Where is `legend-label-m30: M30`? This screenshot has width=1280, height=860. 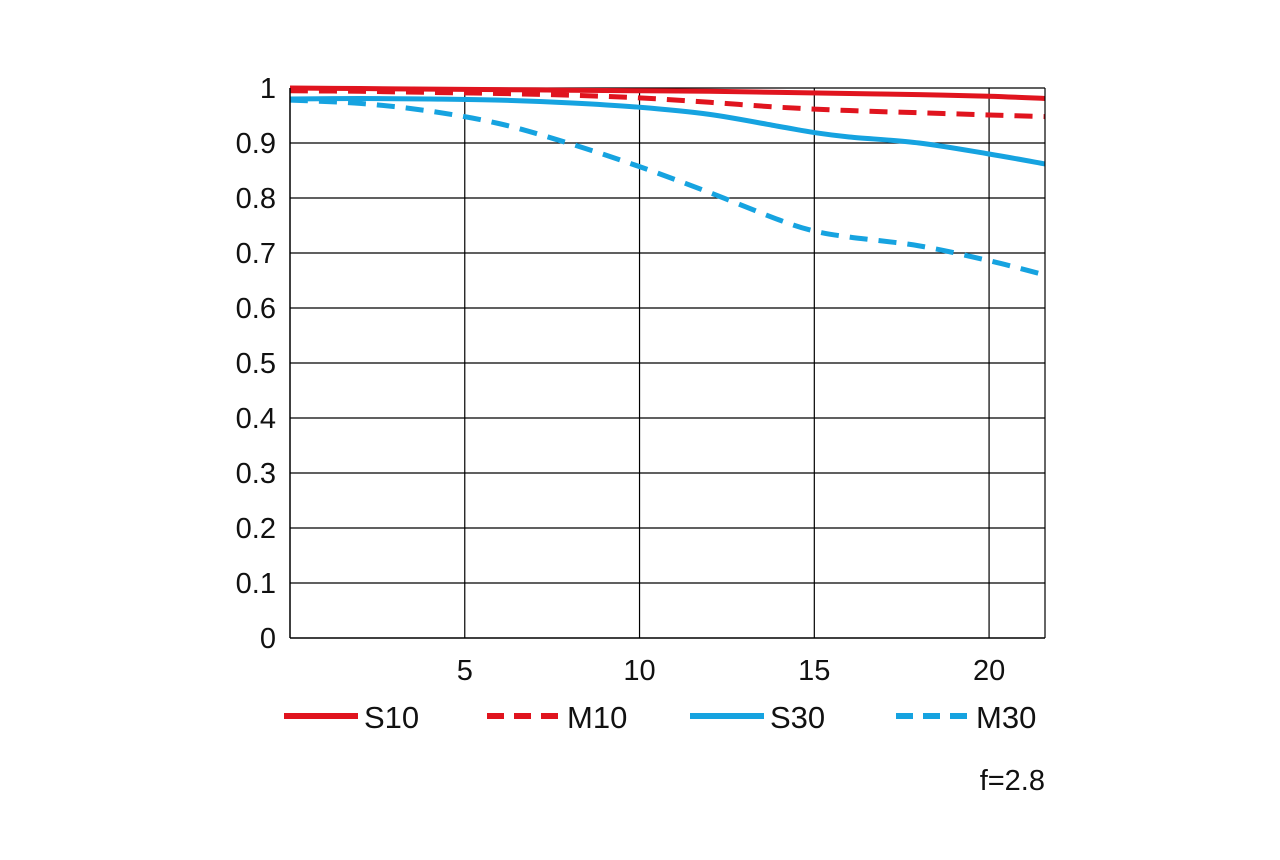
legend-label-m30: M30 is located at coordinates (1006, 717).